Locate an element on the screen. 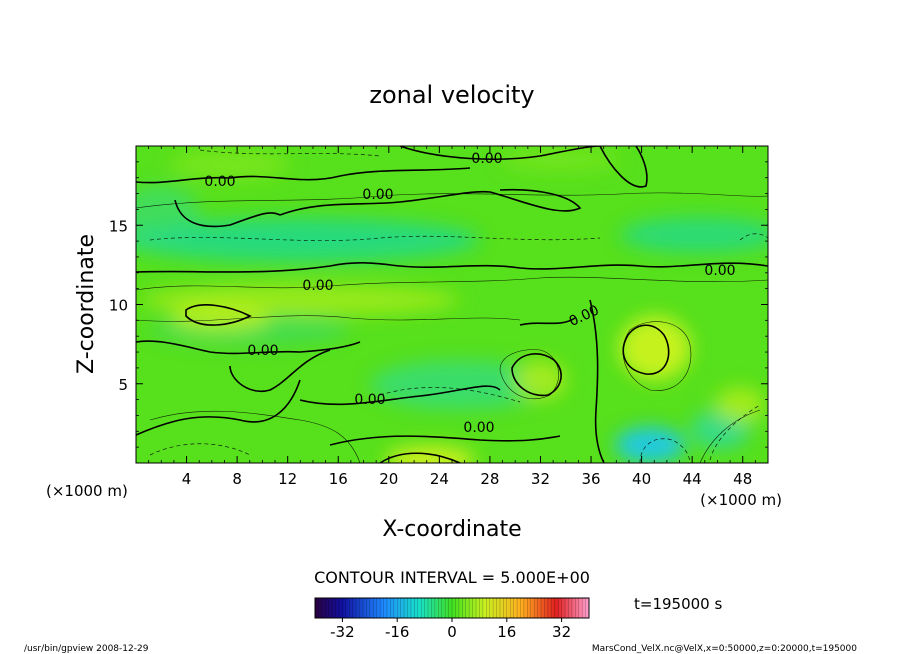  x-unit-left: (×1000 m) is located at coordinates (87, 491).